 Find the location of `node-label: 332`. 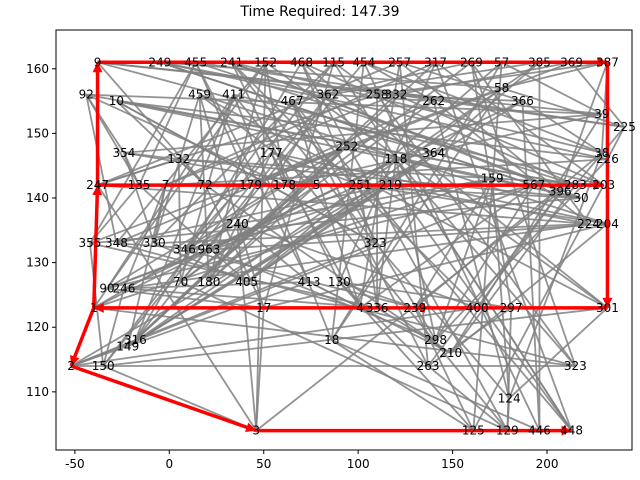

node-label: 332 is located at coordinates (395, 95).